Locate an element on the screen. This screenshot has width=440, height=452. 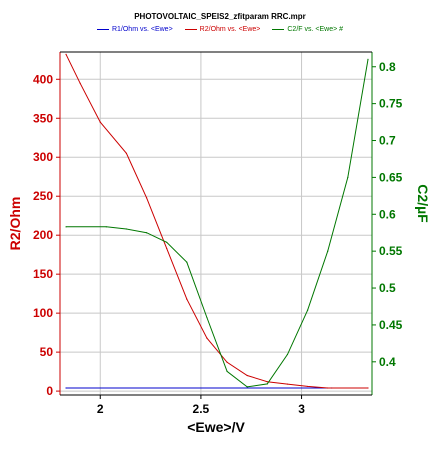
y-right-tick-label: 0.45 is located at coordinates (391, 325).